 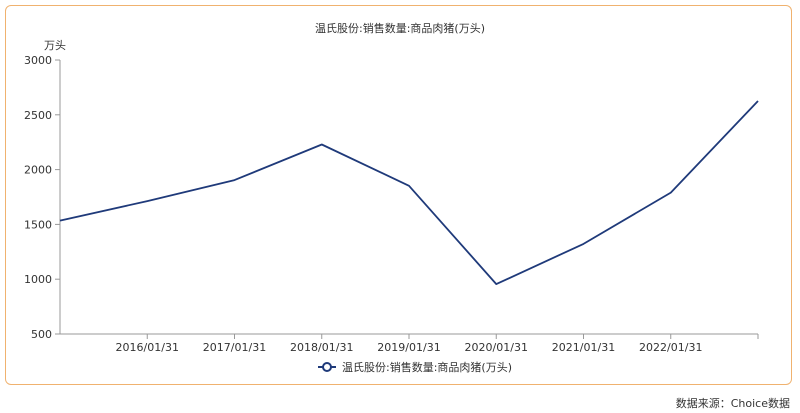 What do you see at coordinates (234, 347) in the screenshot?
I see `x-tick-label: 2017/01/31` at bounding box center [234, 347].